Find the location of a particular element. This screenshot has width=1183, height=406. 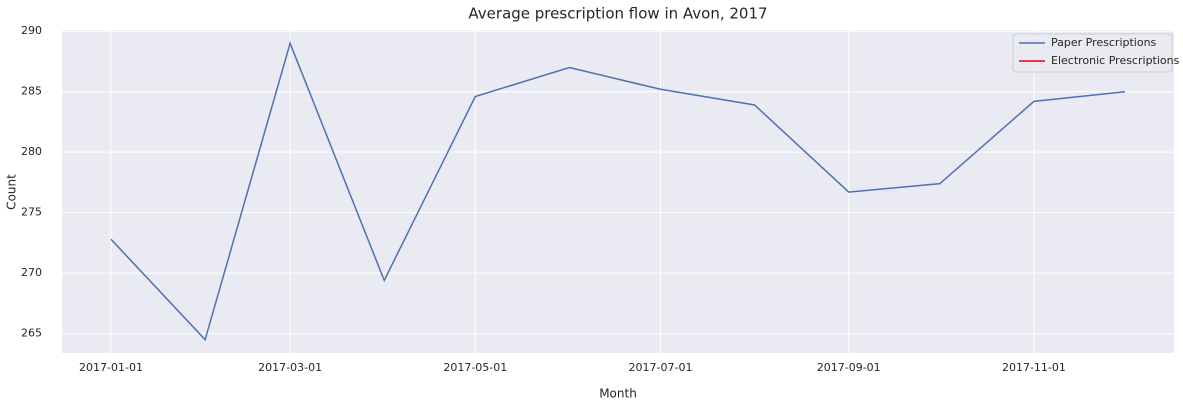

x-tick-label: 2017-11-01 is located at coordinates (1034, 367).